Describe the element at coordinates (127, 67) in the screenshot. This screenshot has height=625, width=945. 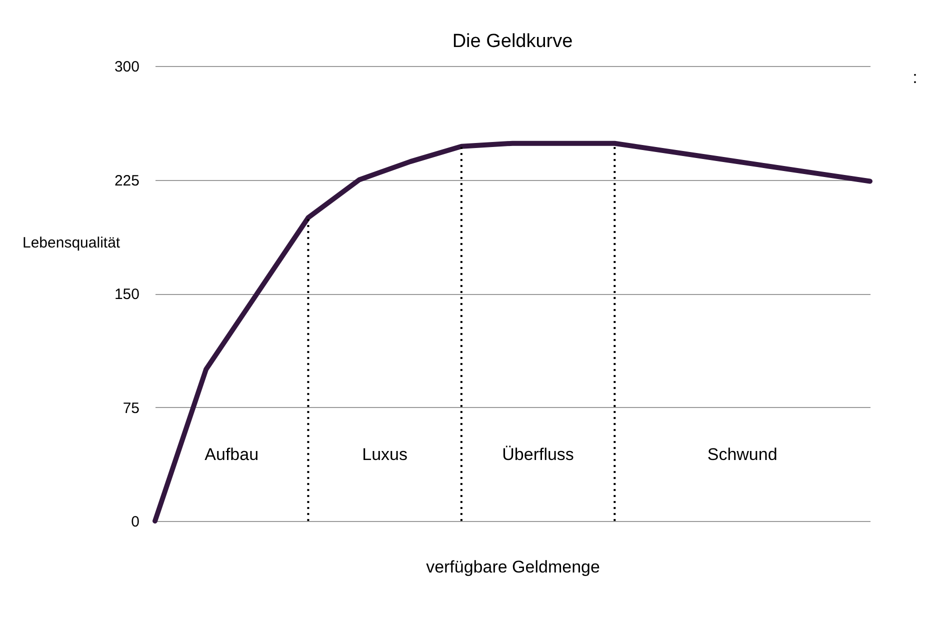
I see `y-tick-label: 300` at that location.